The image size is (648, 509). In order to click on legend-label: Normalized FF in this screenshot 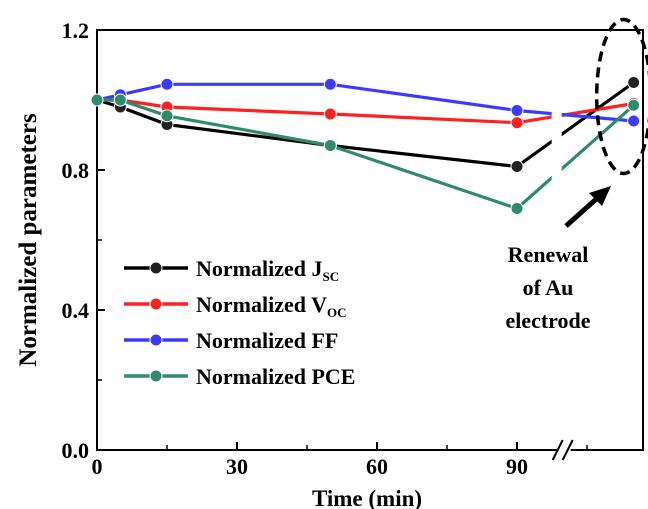, I will do `click(267, 340)`.